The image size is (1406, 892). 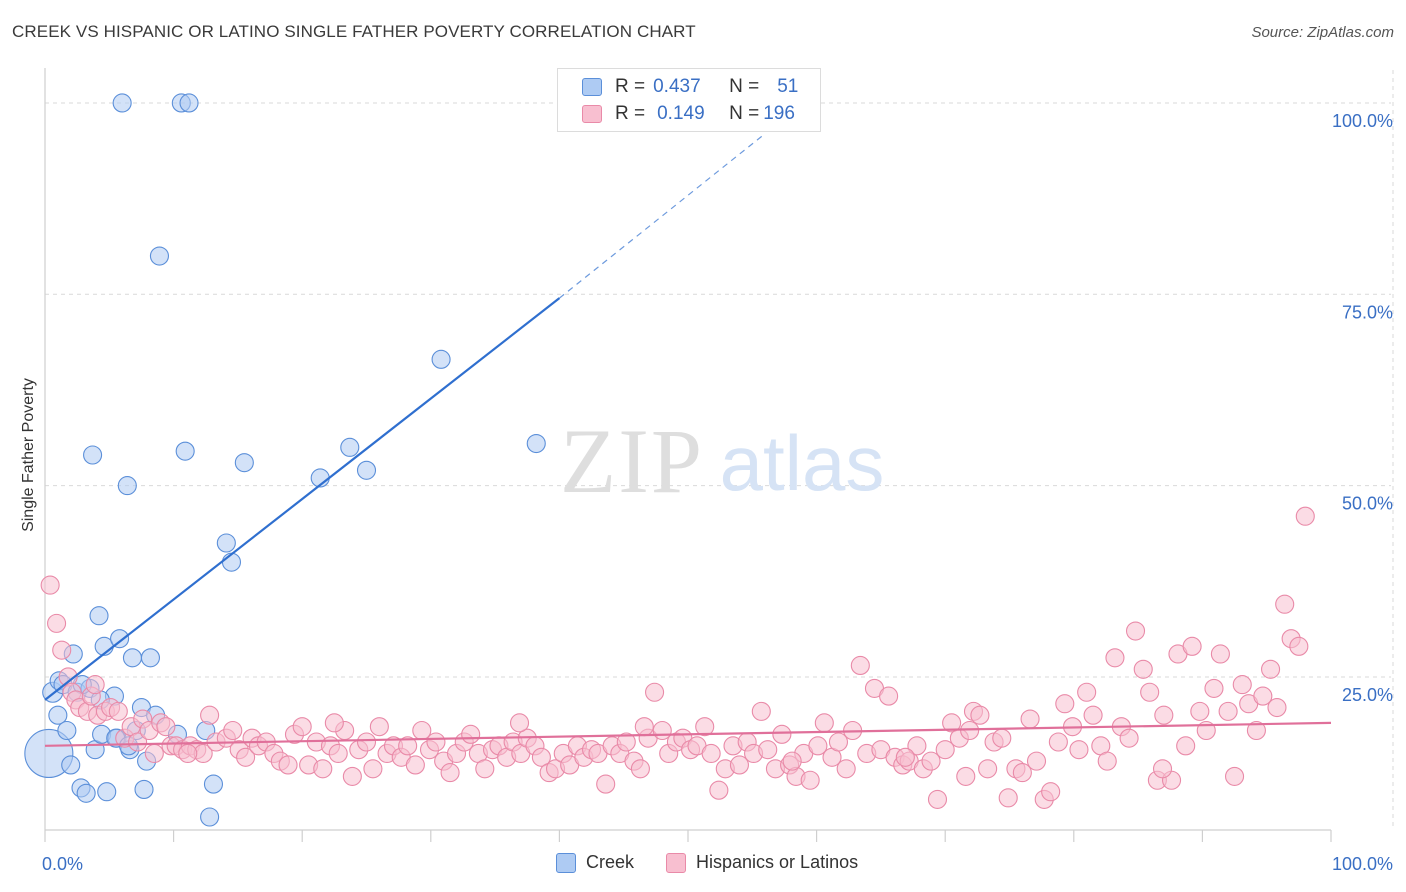 What do you see at coordinates (592, 87) in the screenshot?
I see `legend-swatch-creek` at bounding box center [592, 87].